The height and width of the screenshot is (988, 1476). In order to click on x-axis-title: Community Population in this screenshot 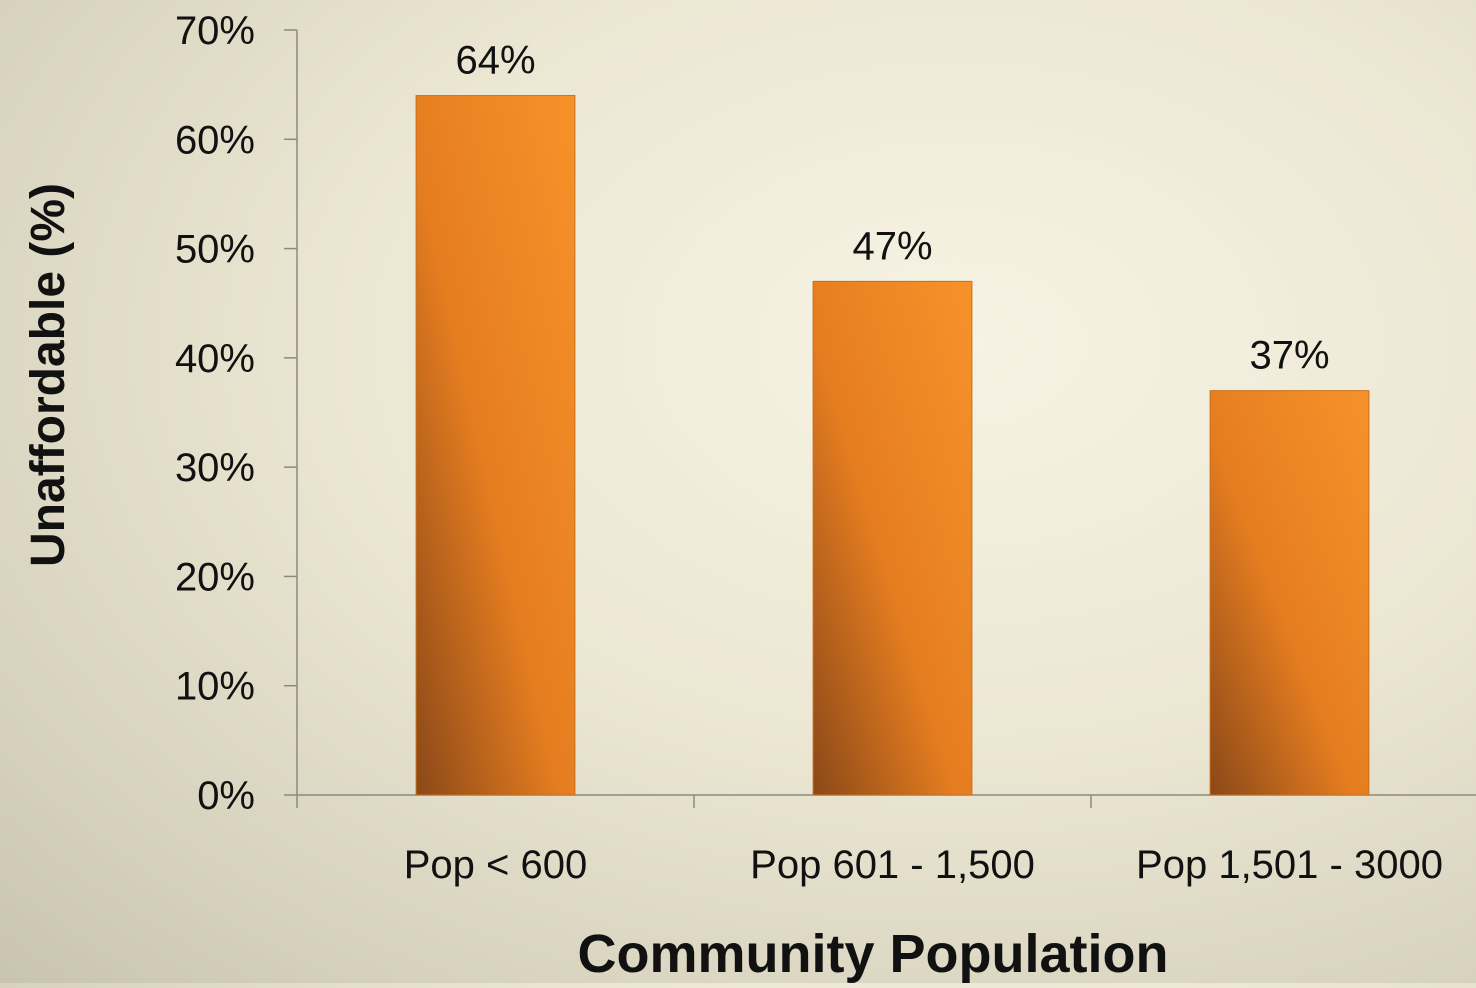, I will do `click(873, 953)`.